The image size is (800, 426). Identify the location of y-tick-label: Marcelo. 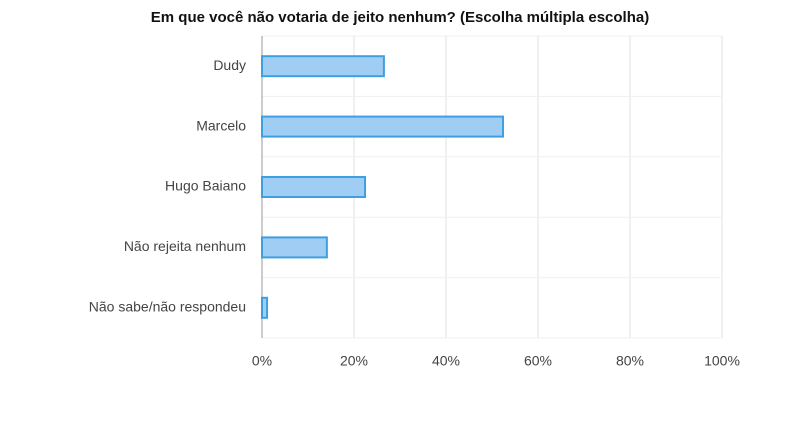
(221, 125).